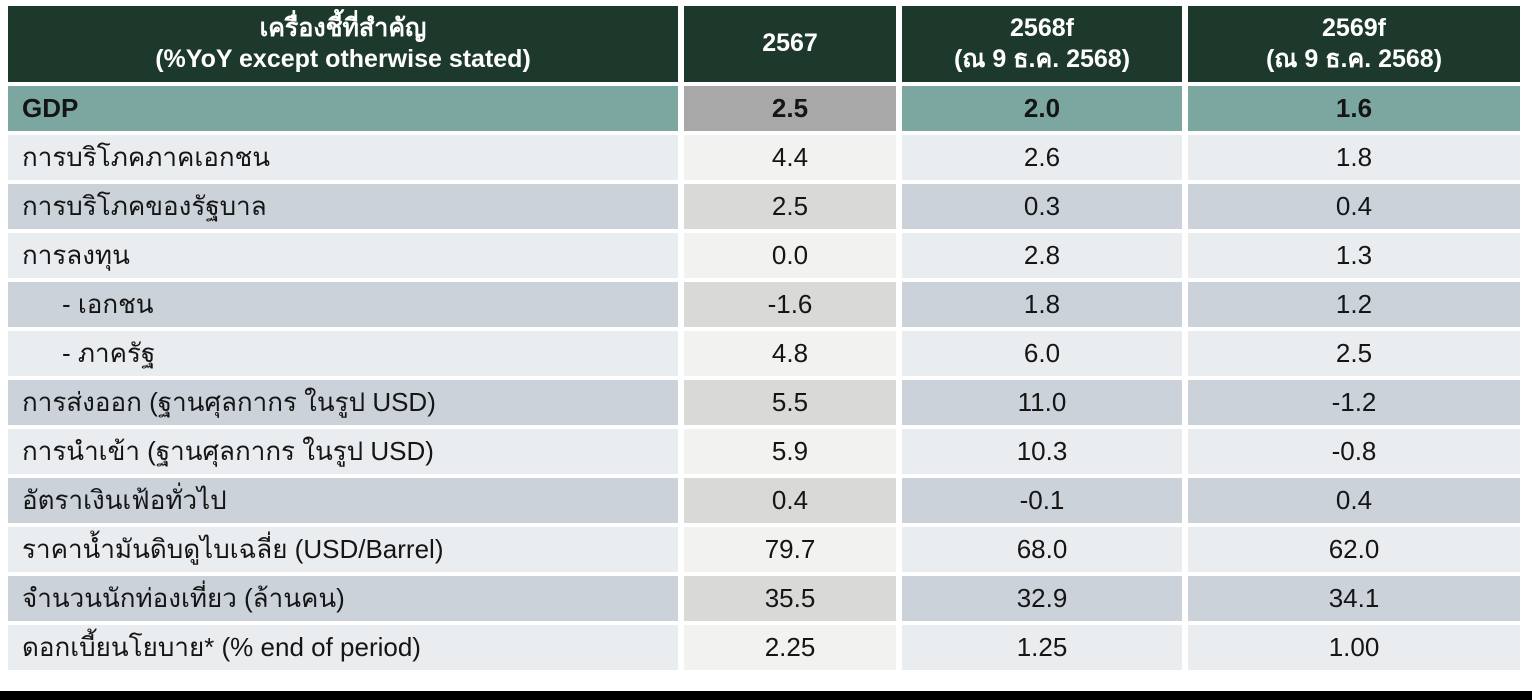 This screenshot has width=1532, height=700. Describe the element at coordinates (766, 695) in the screenshot. I see `bottom-bar` at that location.